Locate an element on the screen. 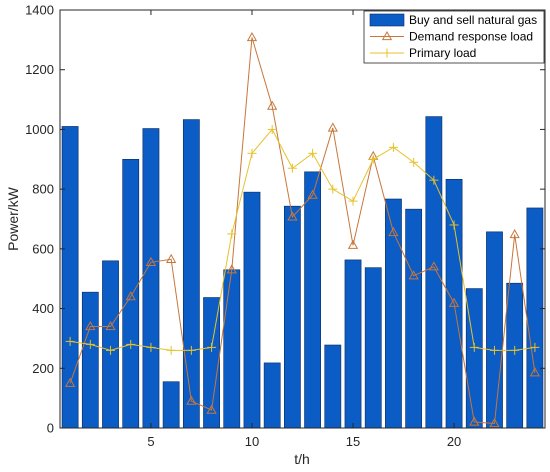 The image size is (550, 472). legend-swatch-bar is located at coordinates (387, 20).